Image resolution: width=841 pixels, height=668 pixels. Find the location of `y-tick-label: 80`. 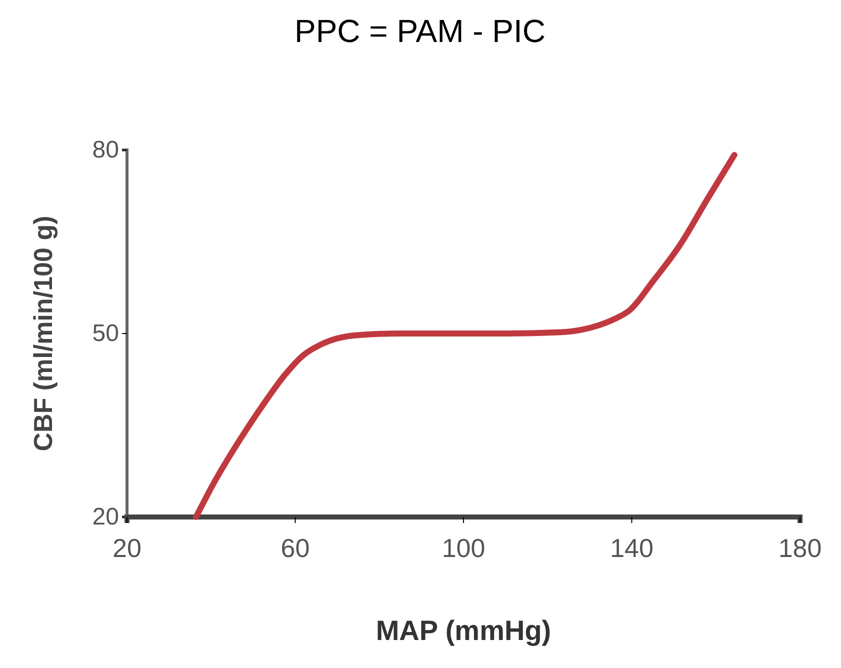

y-tick-label: 80 is located at coordinates (105, 150).